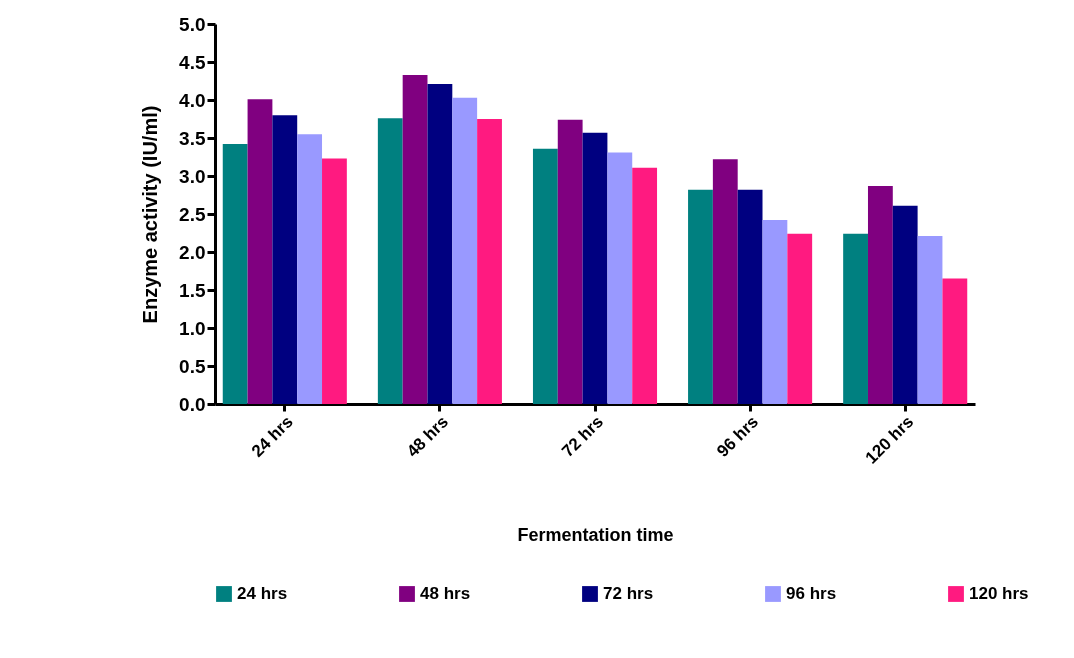 This screenshot has height=658, width=1074. Describe the element at coordinates (272, 436) in the screenshot. I see `x-tick-label: 24 hrs` at that location.